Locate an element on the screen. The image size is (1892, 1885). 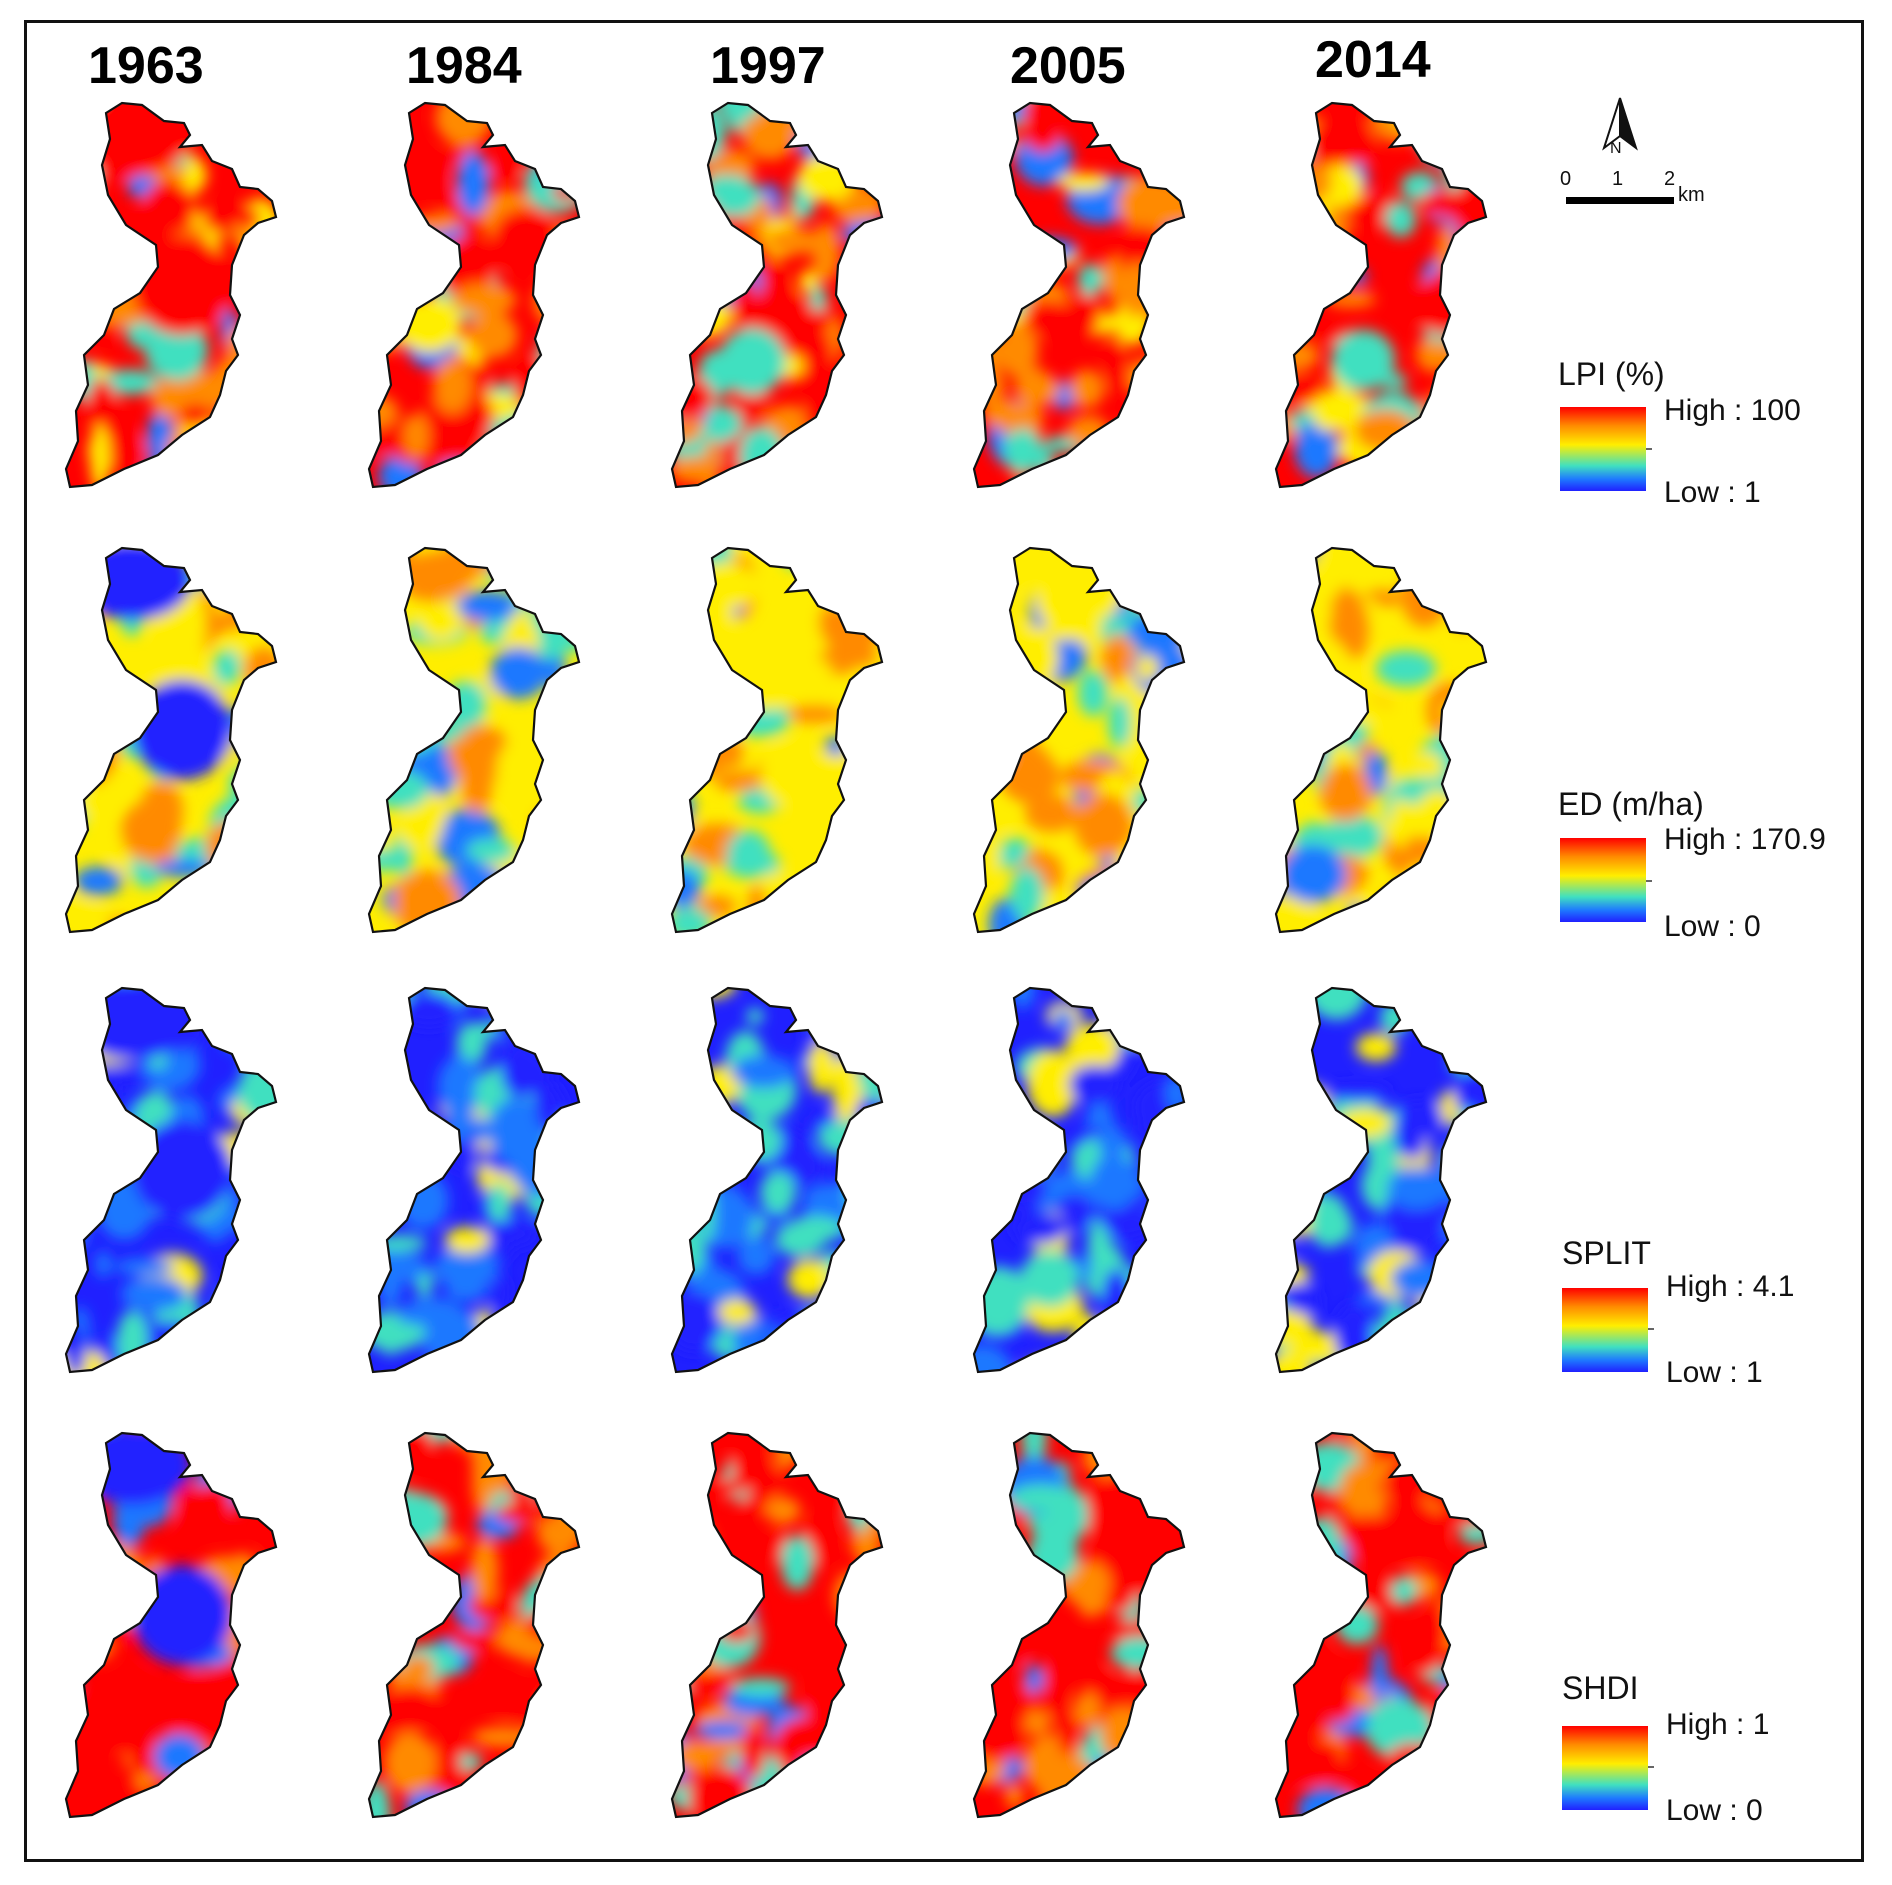
legend-low-split: Low : 1 is located at coordinates (1714, 1372).